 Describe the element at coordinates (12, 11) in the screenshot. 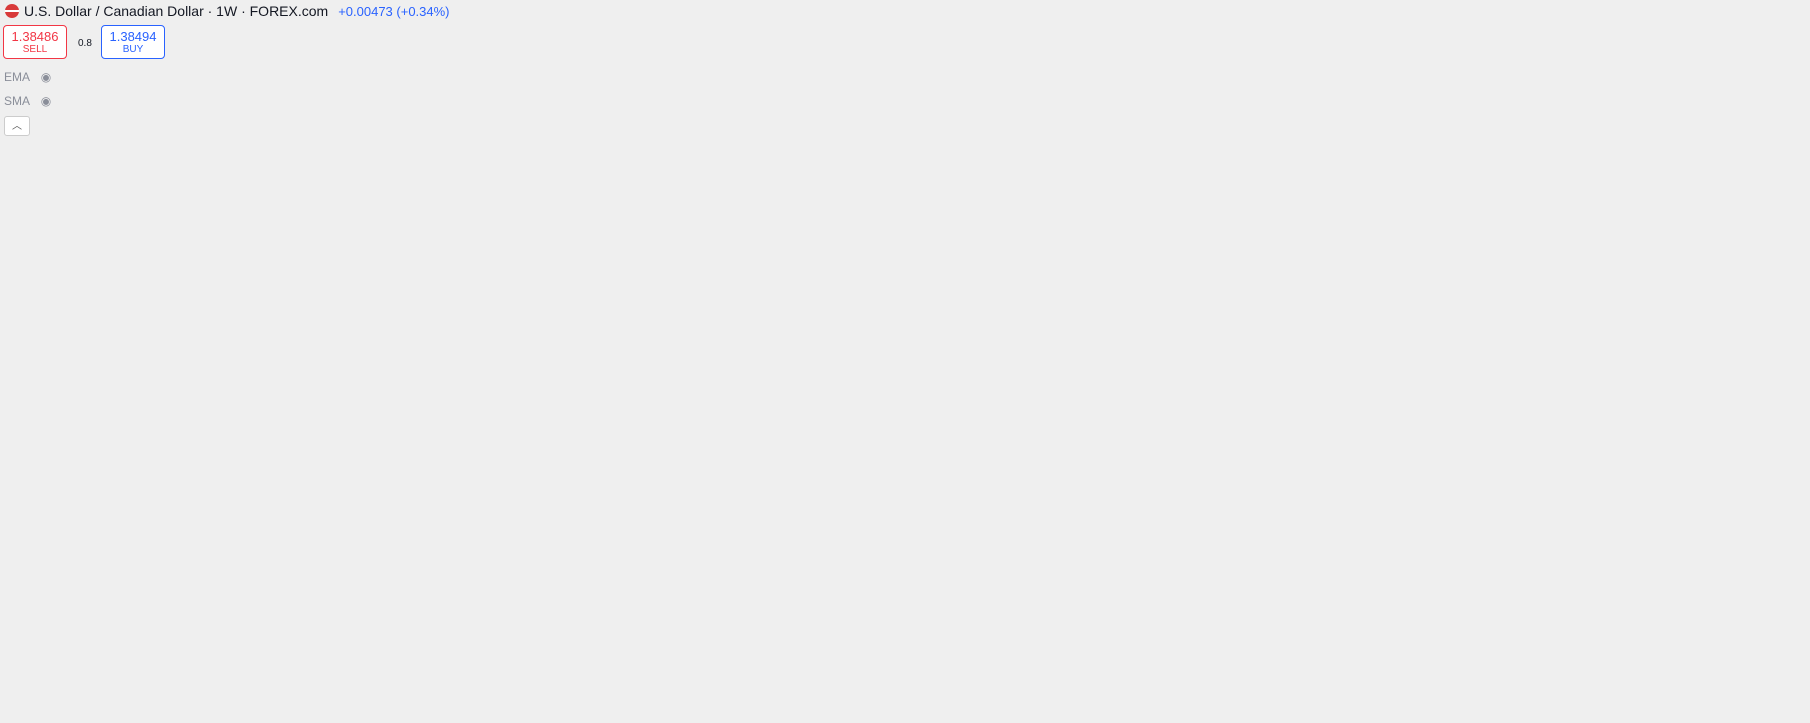

I see `flag-icon` at that location.